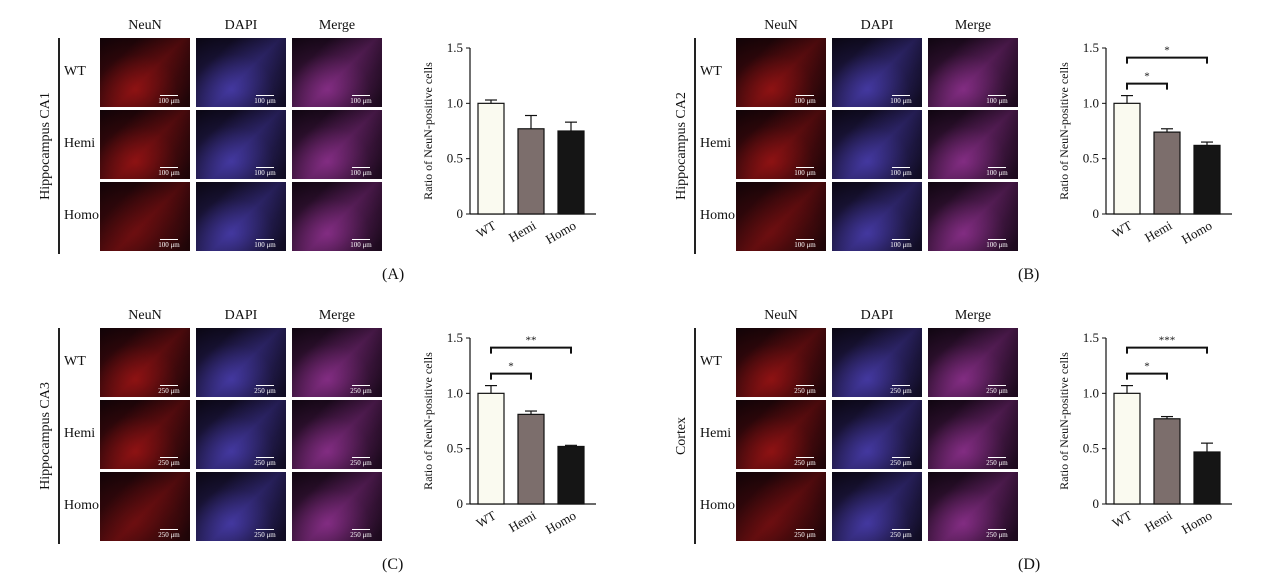  I want to click on panel-tag: (C), so click(393, 564).